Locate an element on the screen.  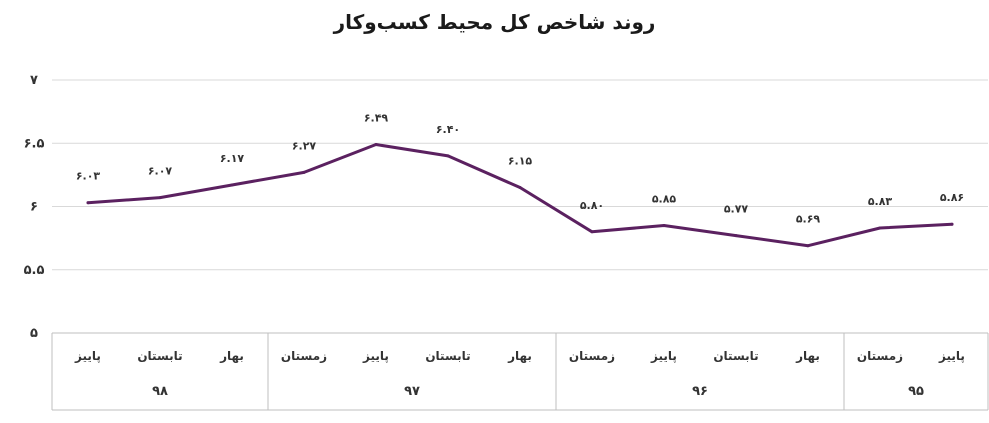
year-group-label: ۹۷ is located at coordinates (412, 391).